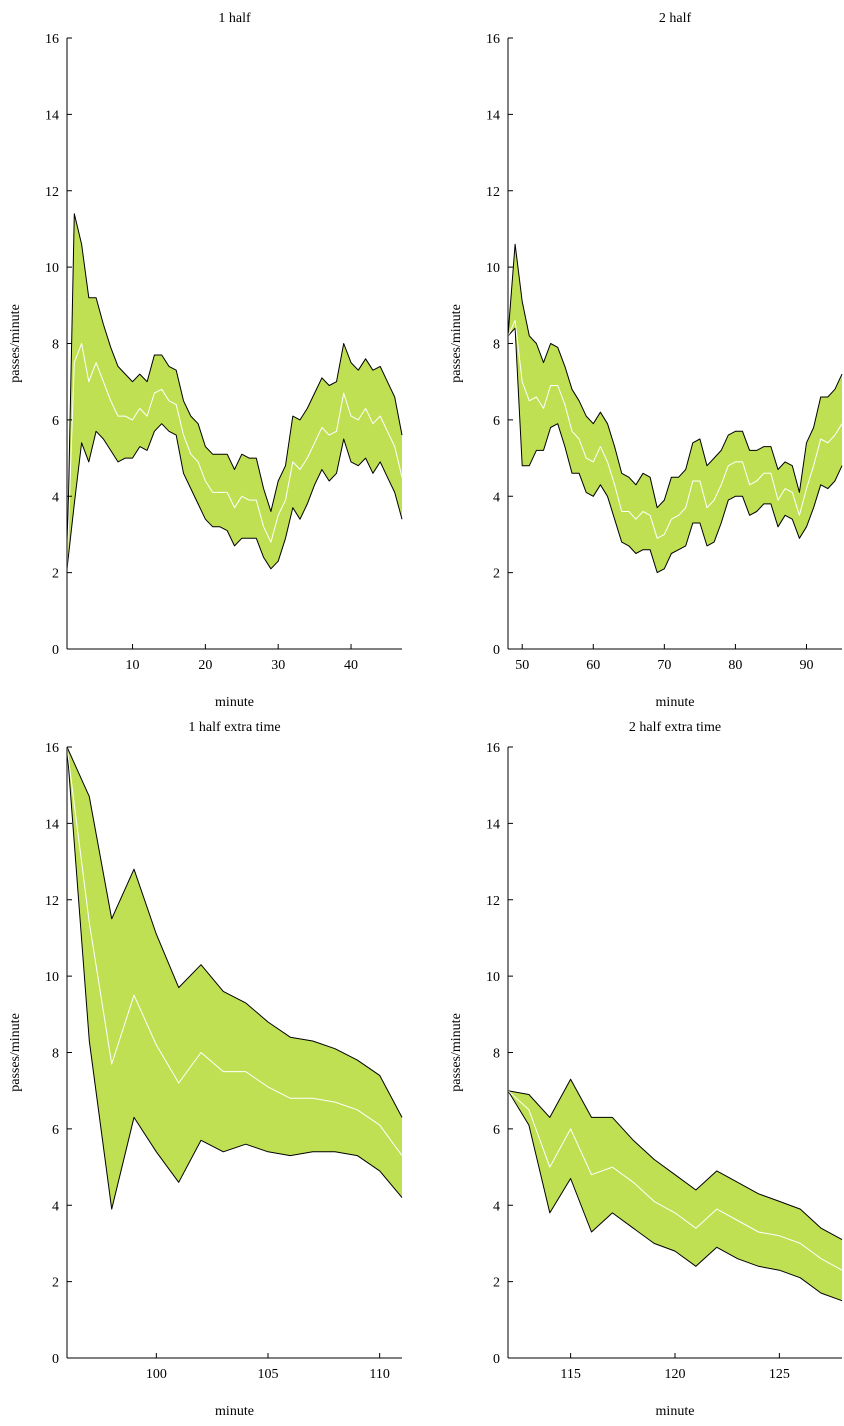 The height and width of the screenshot is (1426, 844). Describe the element at coordinates (52, 748) in the screenshot. I see `first-half-extra-time-y-tick-label: 16` at that location.